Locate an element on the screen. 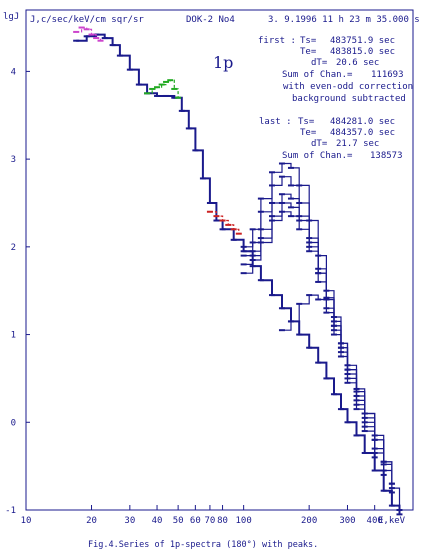 Image resolution: width=425 pixels, height=553 pixels. last-sum-value: 138573 is located at coordinates (386, 156).